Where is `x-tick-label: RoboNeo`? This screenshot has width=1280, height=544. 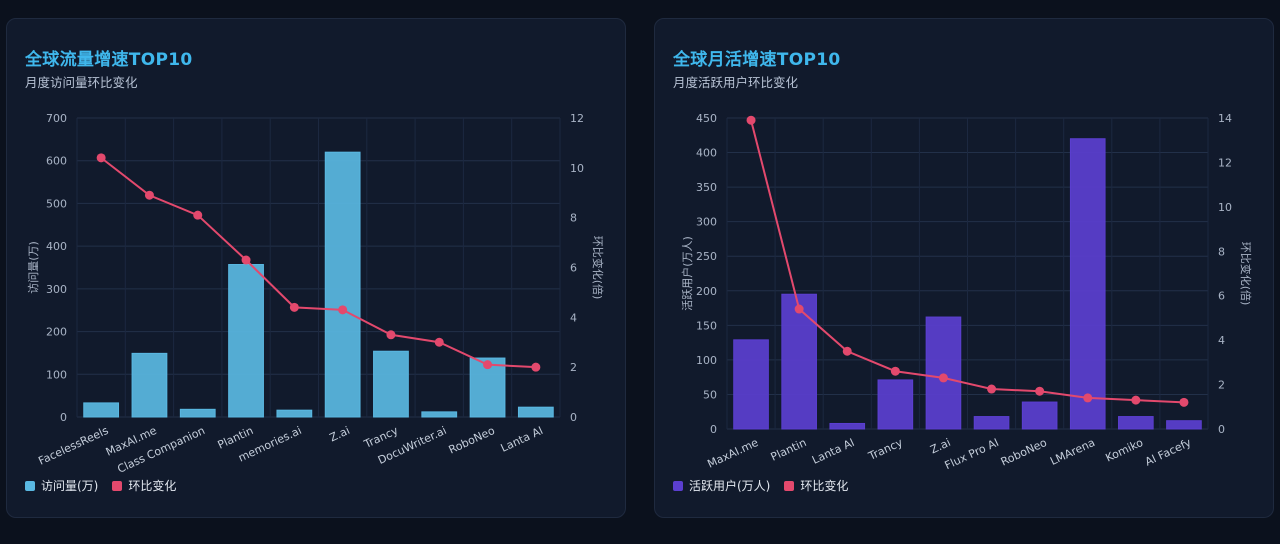 x-tick-label: RoboNeo is located at coordinates (1024, 452).